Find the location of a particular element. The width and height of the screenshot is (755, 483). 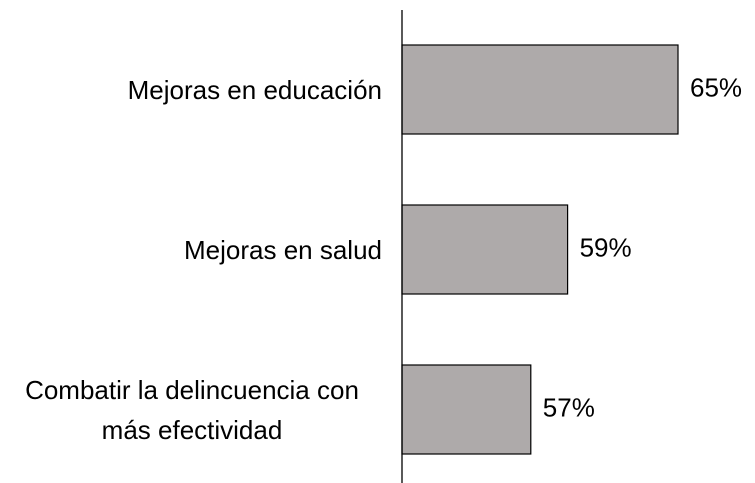

value-label: 57% is located at coordinates (569, 407).